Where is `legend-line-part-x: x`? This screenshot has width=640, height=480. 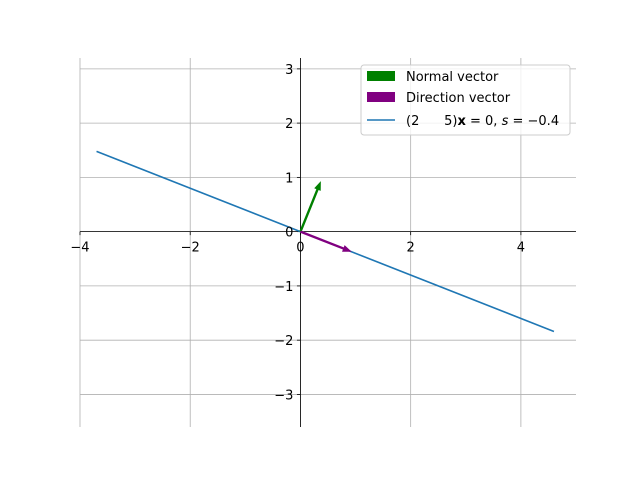 legend-line-part-x: x is located at coordinates (461, 121).